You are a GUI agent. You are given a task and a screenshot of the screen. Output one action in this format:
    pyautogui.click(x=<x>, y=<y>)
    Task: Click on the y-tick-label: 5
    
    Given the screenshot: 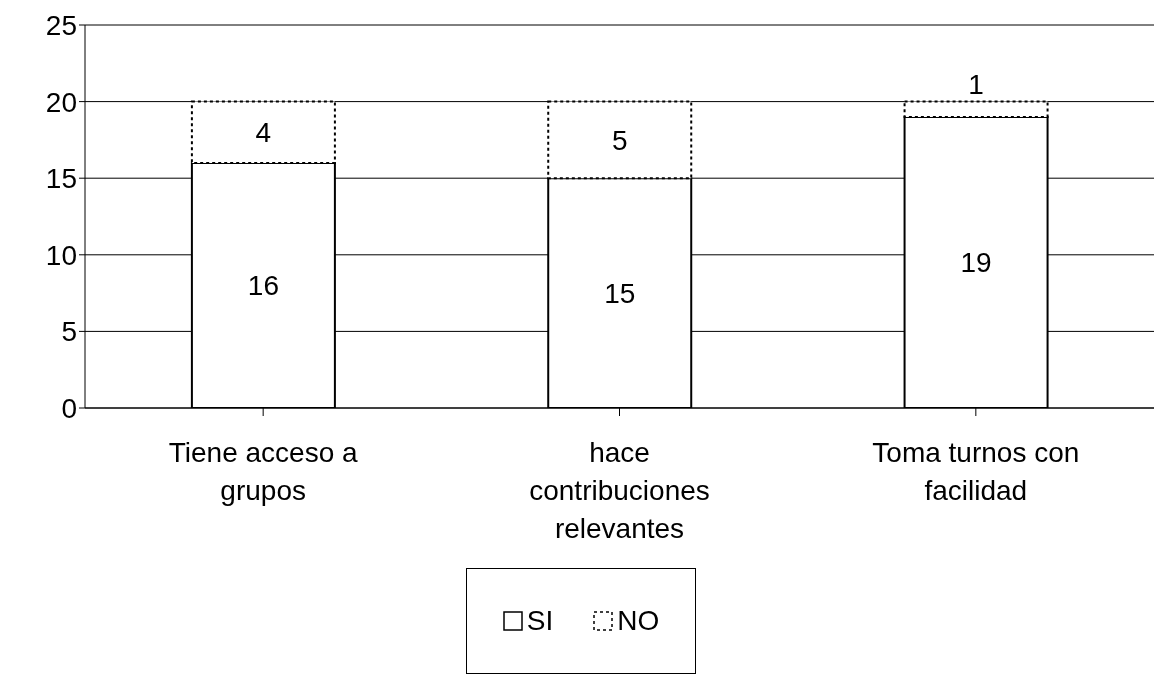 What is the action you would take?
    pyautogui.click(x=69, y=332)
    